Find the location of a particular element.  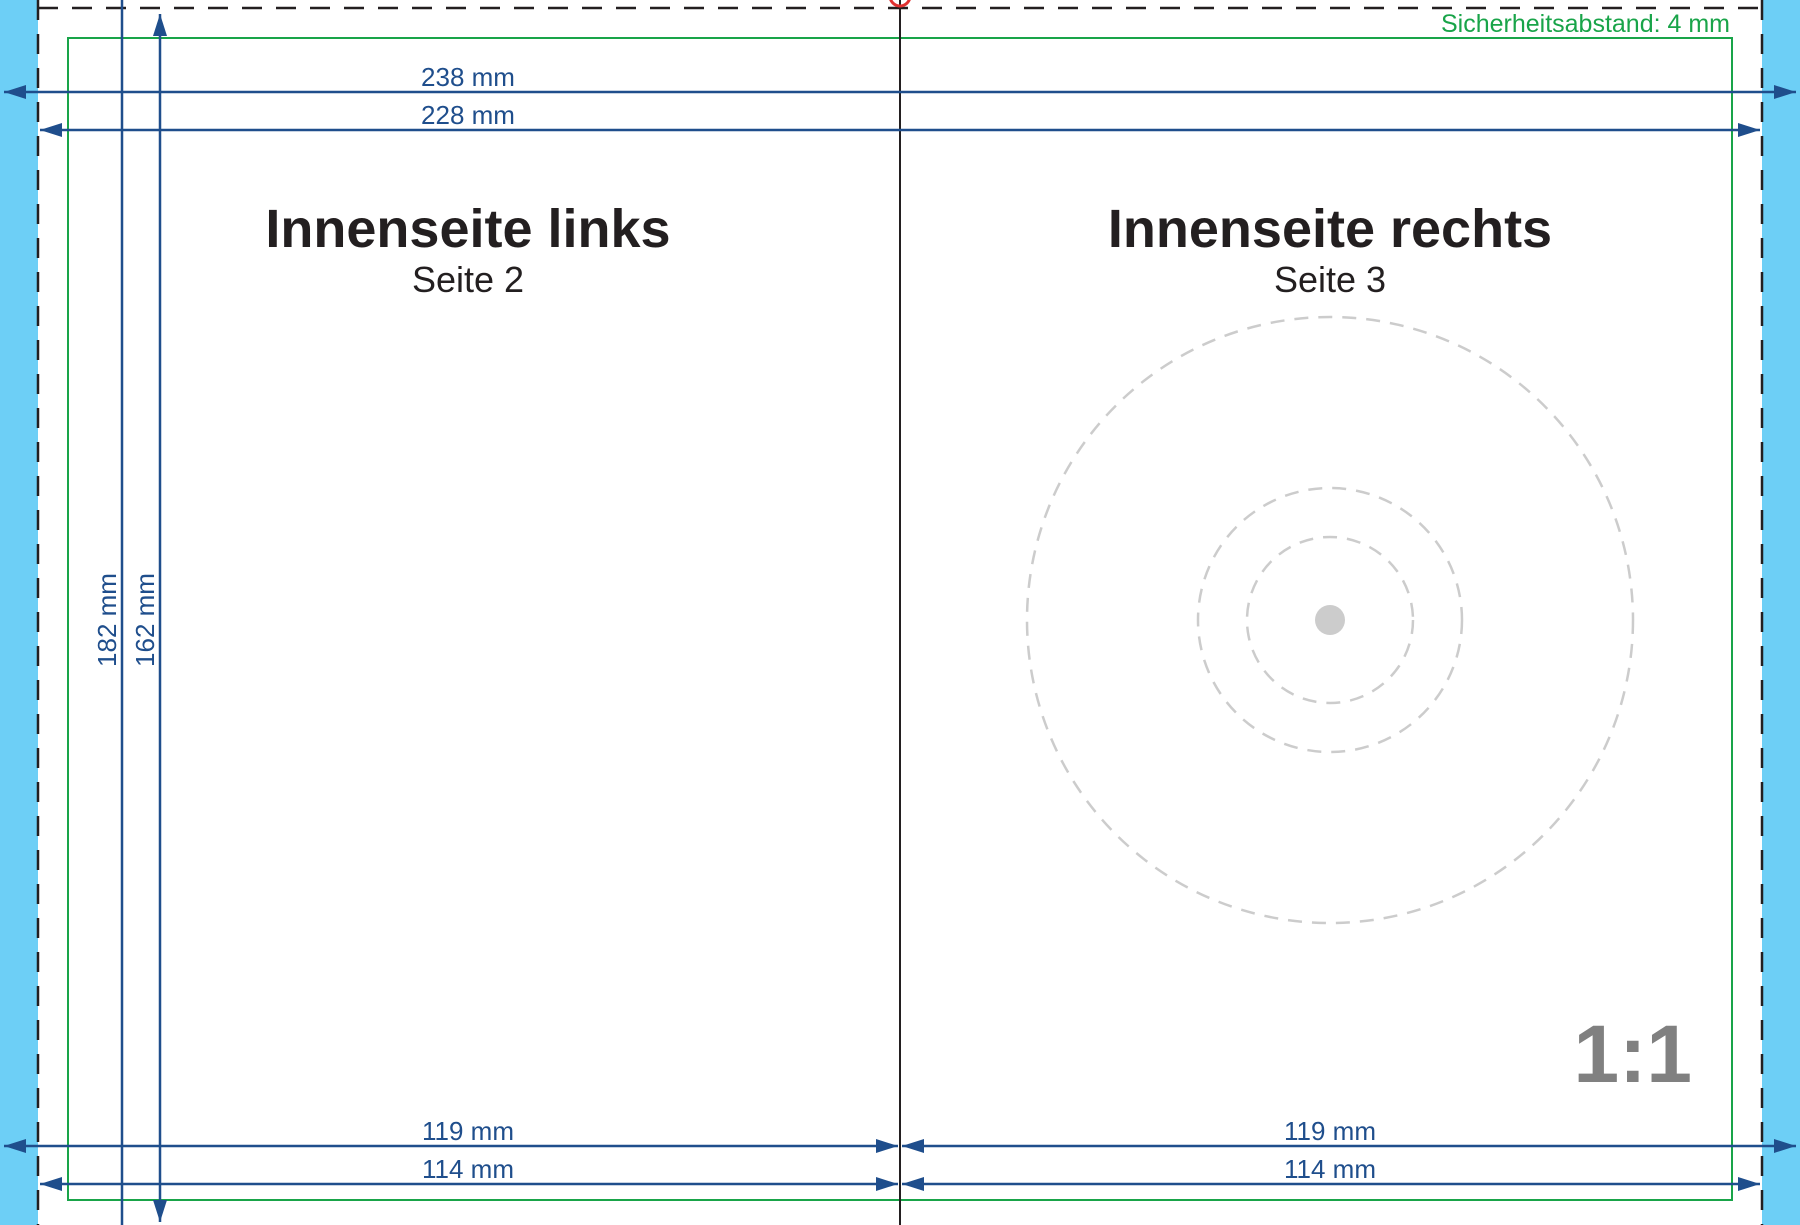

fold-marker is located at coordinates (900, 4).